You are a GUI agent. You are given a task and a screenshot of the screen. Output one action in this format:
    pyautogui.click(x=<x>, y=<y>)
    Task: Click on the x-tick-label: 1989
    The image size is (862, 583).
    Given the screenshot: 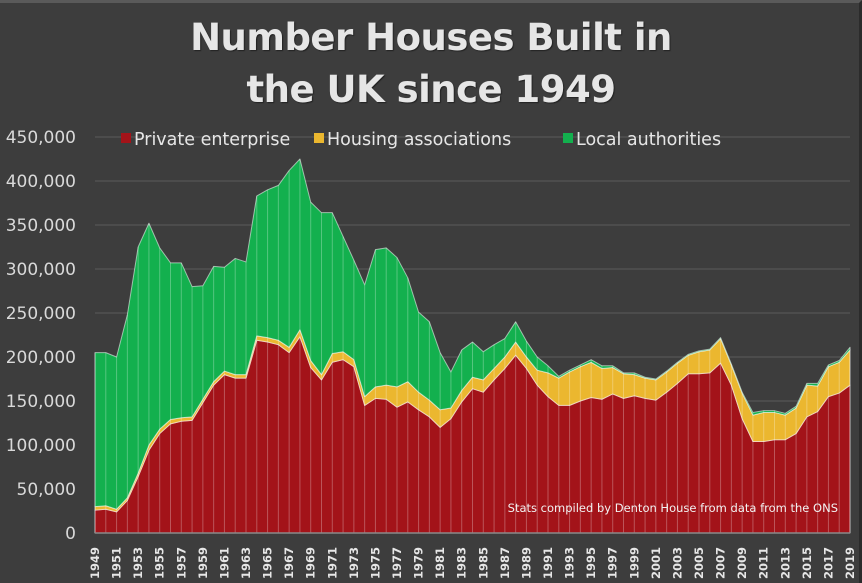 What is the action you would take?
    pyautogui.click(x=526, y=563)
    